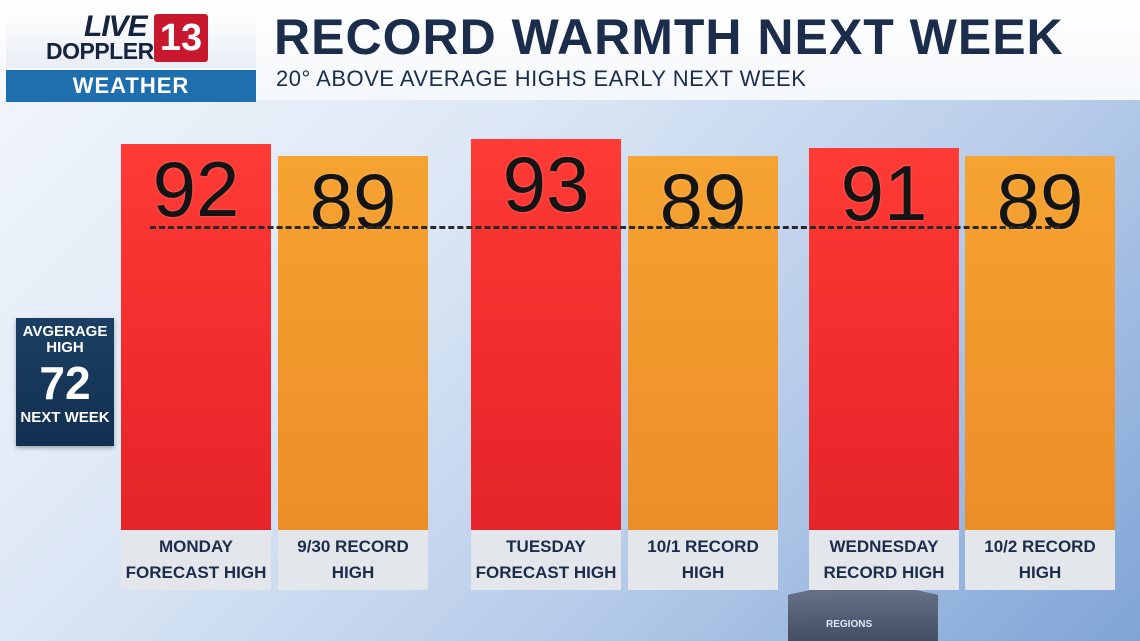 The width and height of the screenshot is (1140, 641). What do you see at coordinates (884, 572) in the screenshot?
I see `category-line-2: RECORD HIGH` at bounding box center [884, 572].